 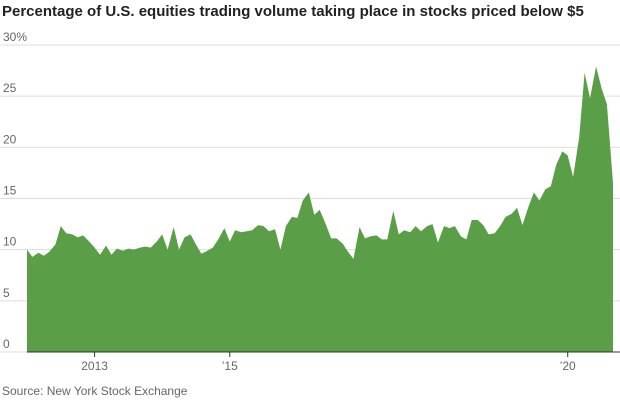 What do you see at coordinates (10, 139) in the screenshot?
I see `y-tick-label: 20` at bounding box center [10, 139].